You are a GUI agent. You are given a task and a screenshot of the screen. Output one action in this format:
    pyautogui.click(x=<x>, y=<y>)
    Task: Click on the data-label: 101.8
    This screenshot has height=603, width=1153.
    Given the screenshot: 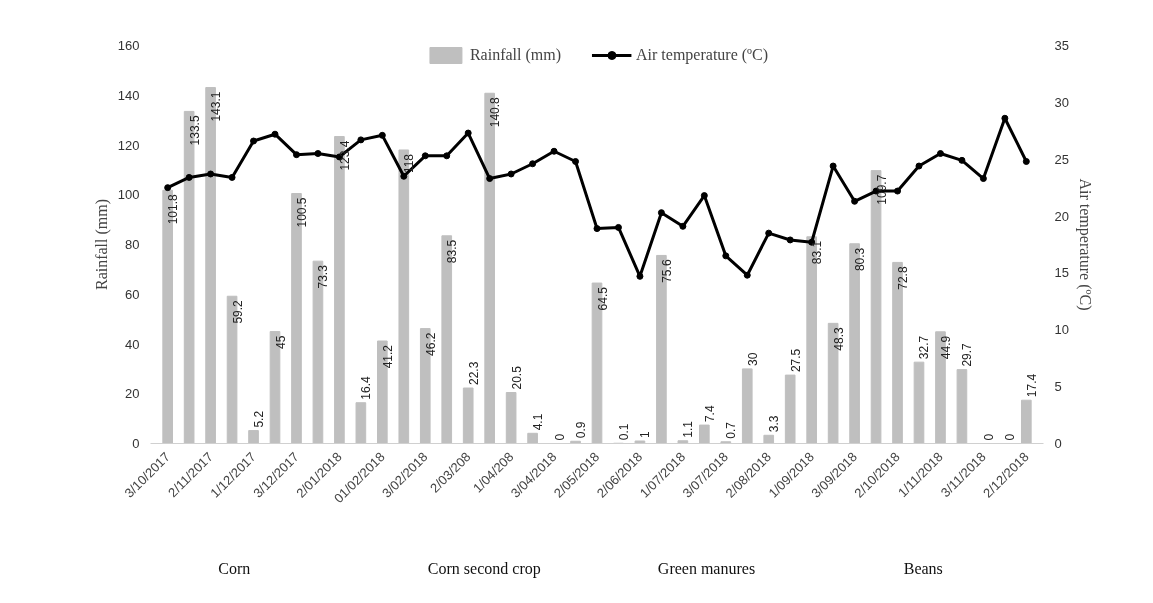 What is the action you would take?
    pyautogui.click(x=173, y=209)
    